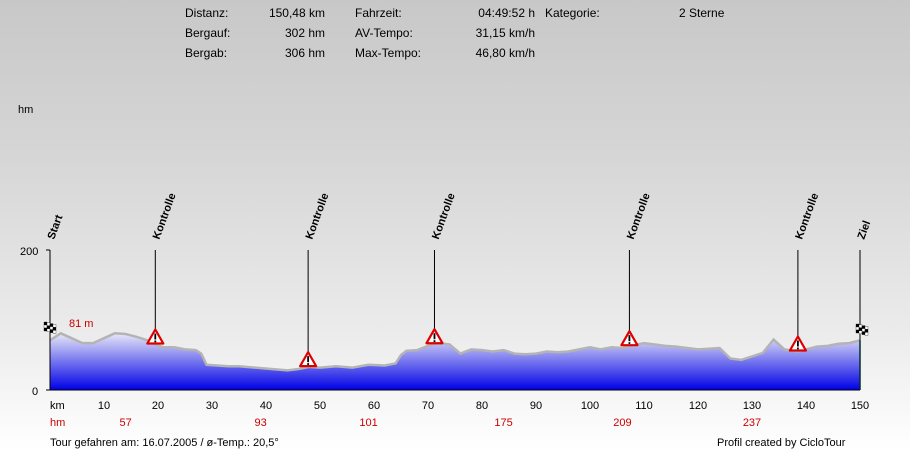 This screenshot has height=450, width=910. I want to click on fahrzeit-value: 04:49:52 h, so click(506, 13).